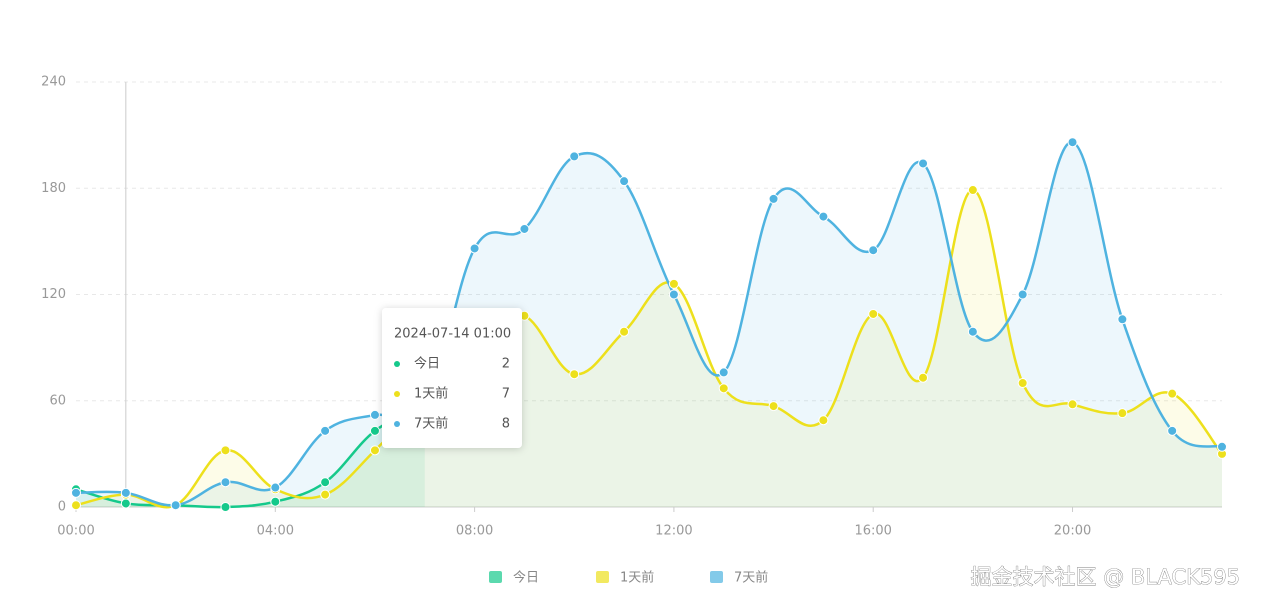 This screenshot has width=1261, height=611. I want to click on tooltip-value: 2, so click(506, 364).